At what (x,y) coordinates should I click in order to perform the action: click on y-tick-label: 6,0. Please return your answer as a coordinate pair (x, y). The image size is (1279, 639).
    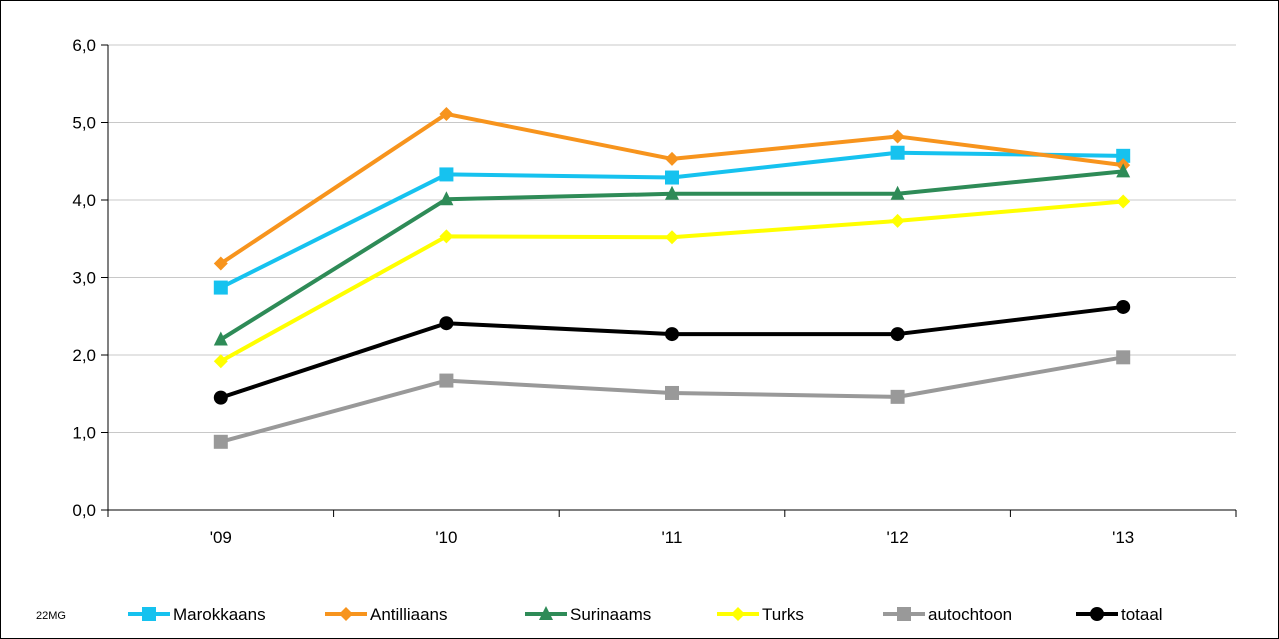
    Looking at the image, I should click on (84, 45).